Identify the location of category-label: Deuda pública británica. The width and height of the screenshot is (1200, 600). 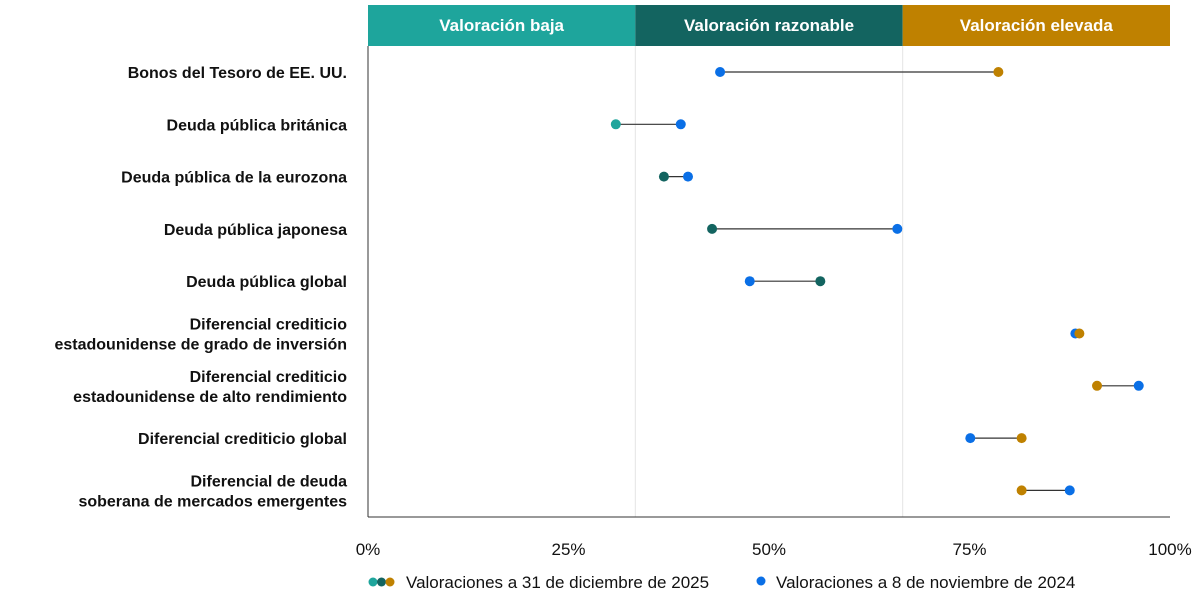
(257, 125).